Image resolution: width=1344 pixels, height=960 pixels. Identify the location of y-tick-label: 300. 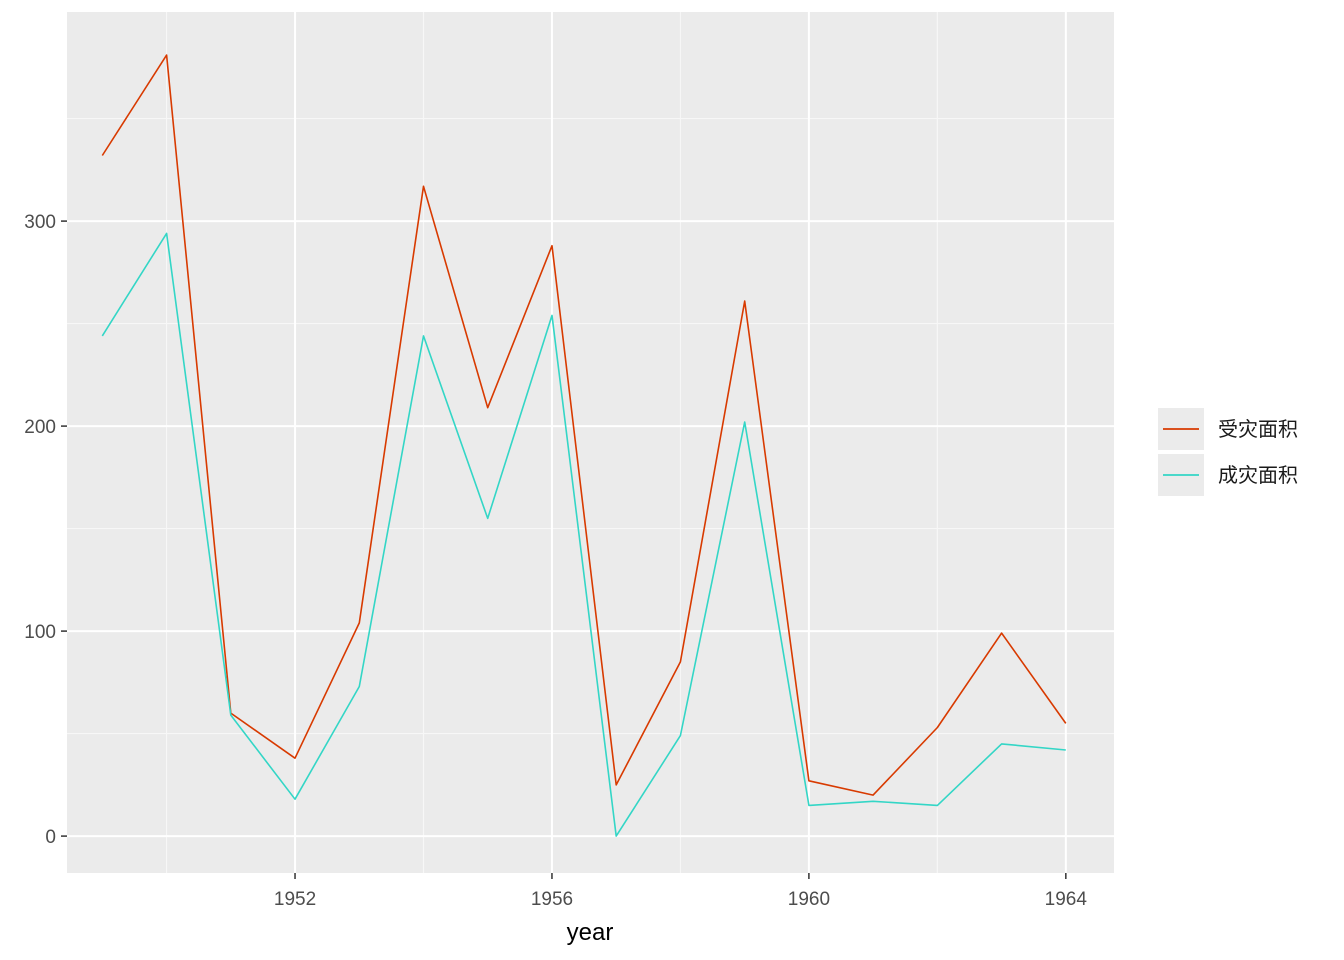
(40, 222).